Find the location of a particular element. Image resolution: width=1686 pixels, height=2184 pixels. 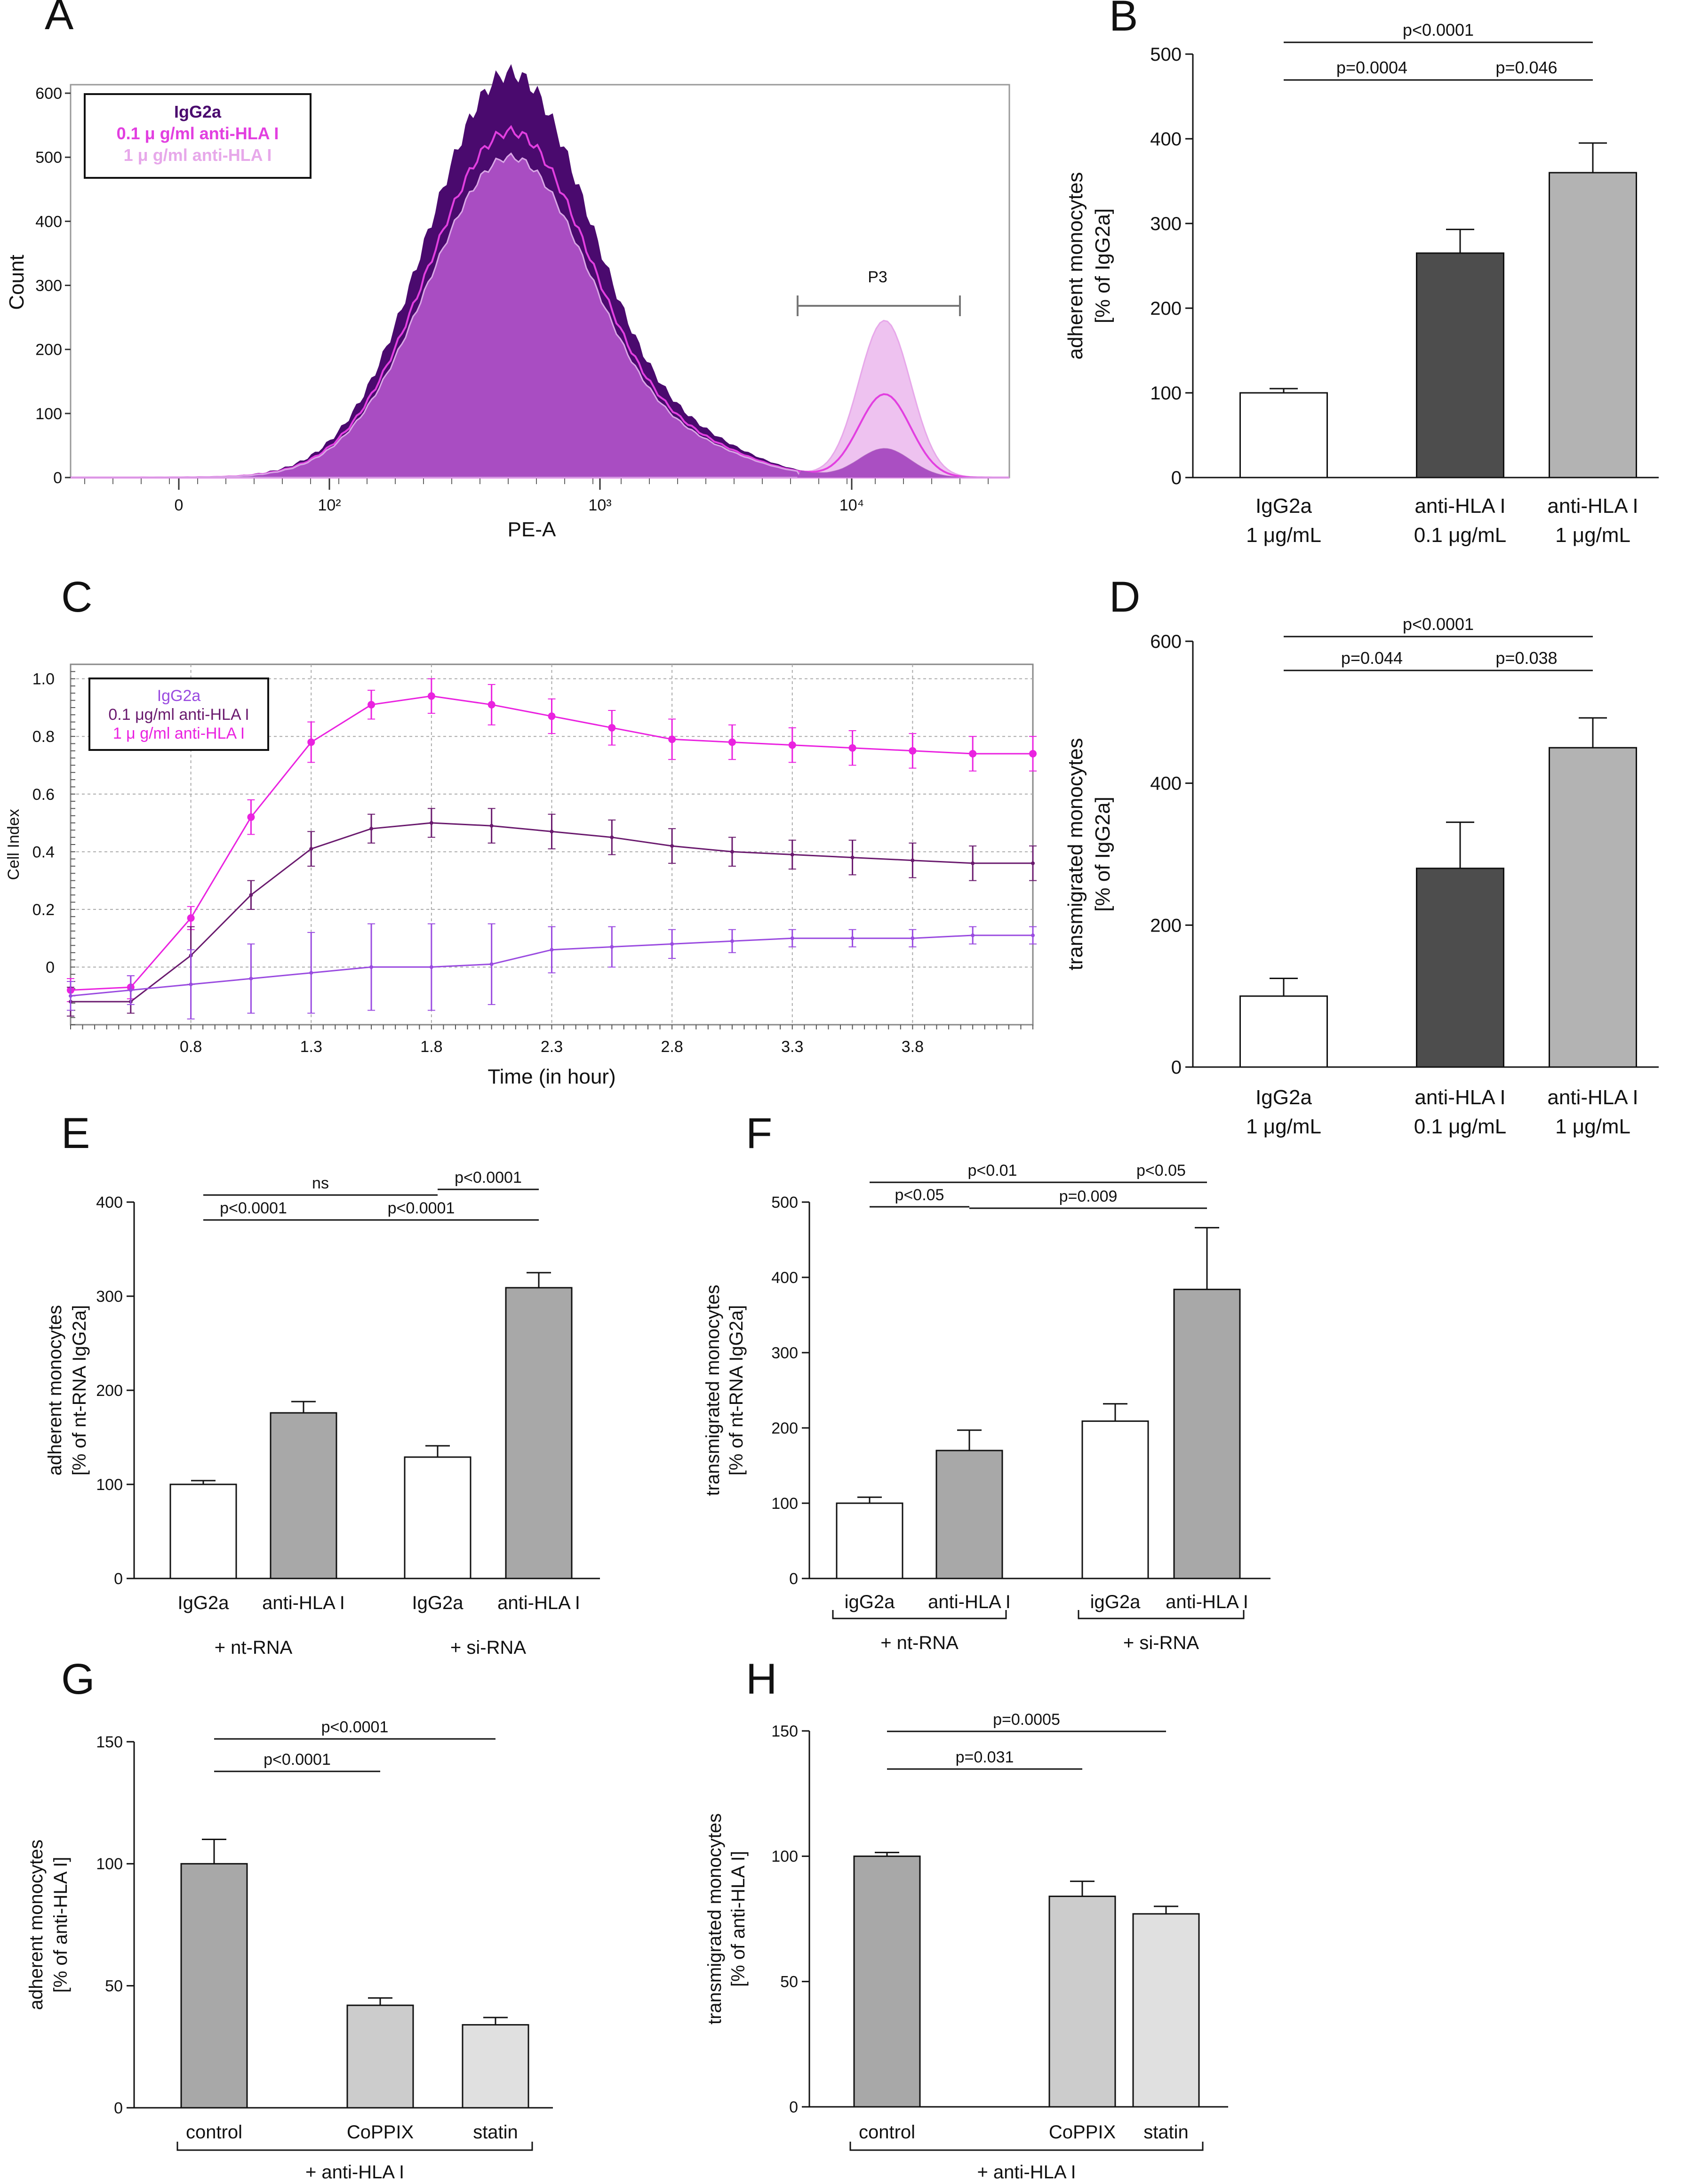

histogram-p3-igg2a is located at coordinates (540, 463).